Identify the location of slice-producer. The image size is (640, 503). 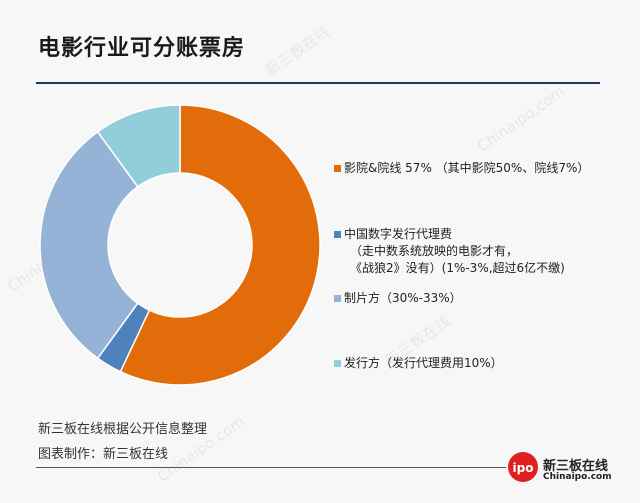
(89, 245).